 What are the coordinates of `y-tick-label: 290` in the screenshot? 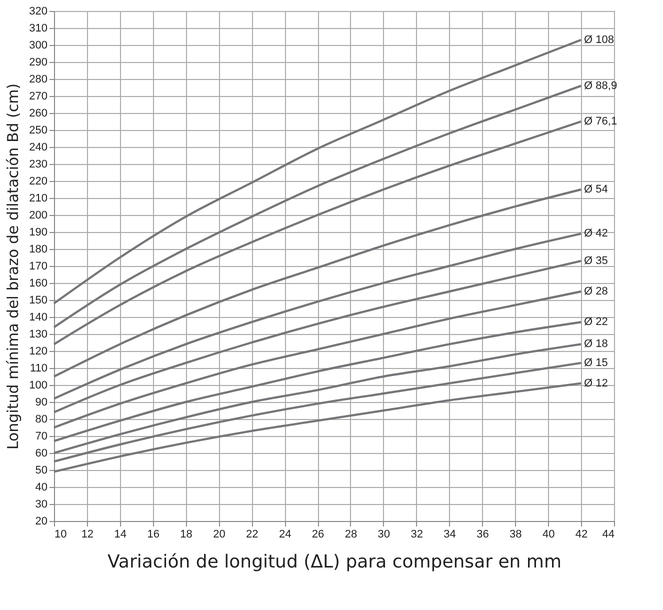 It's located at (38, 62).